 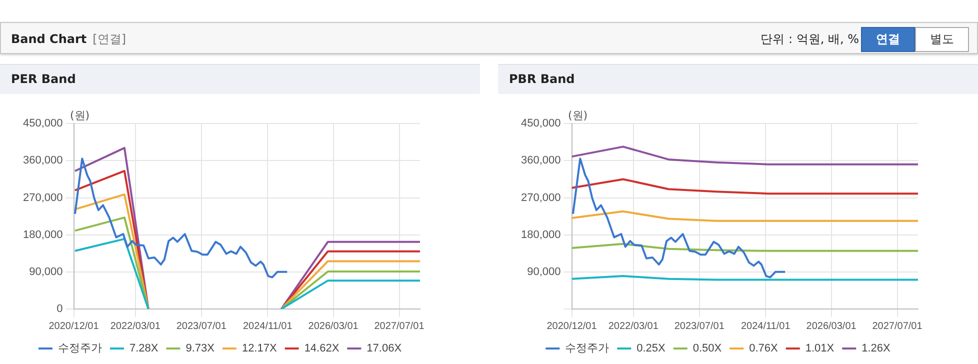 I want to click on legend-label: 0.25X, so click(x=651, y=348).